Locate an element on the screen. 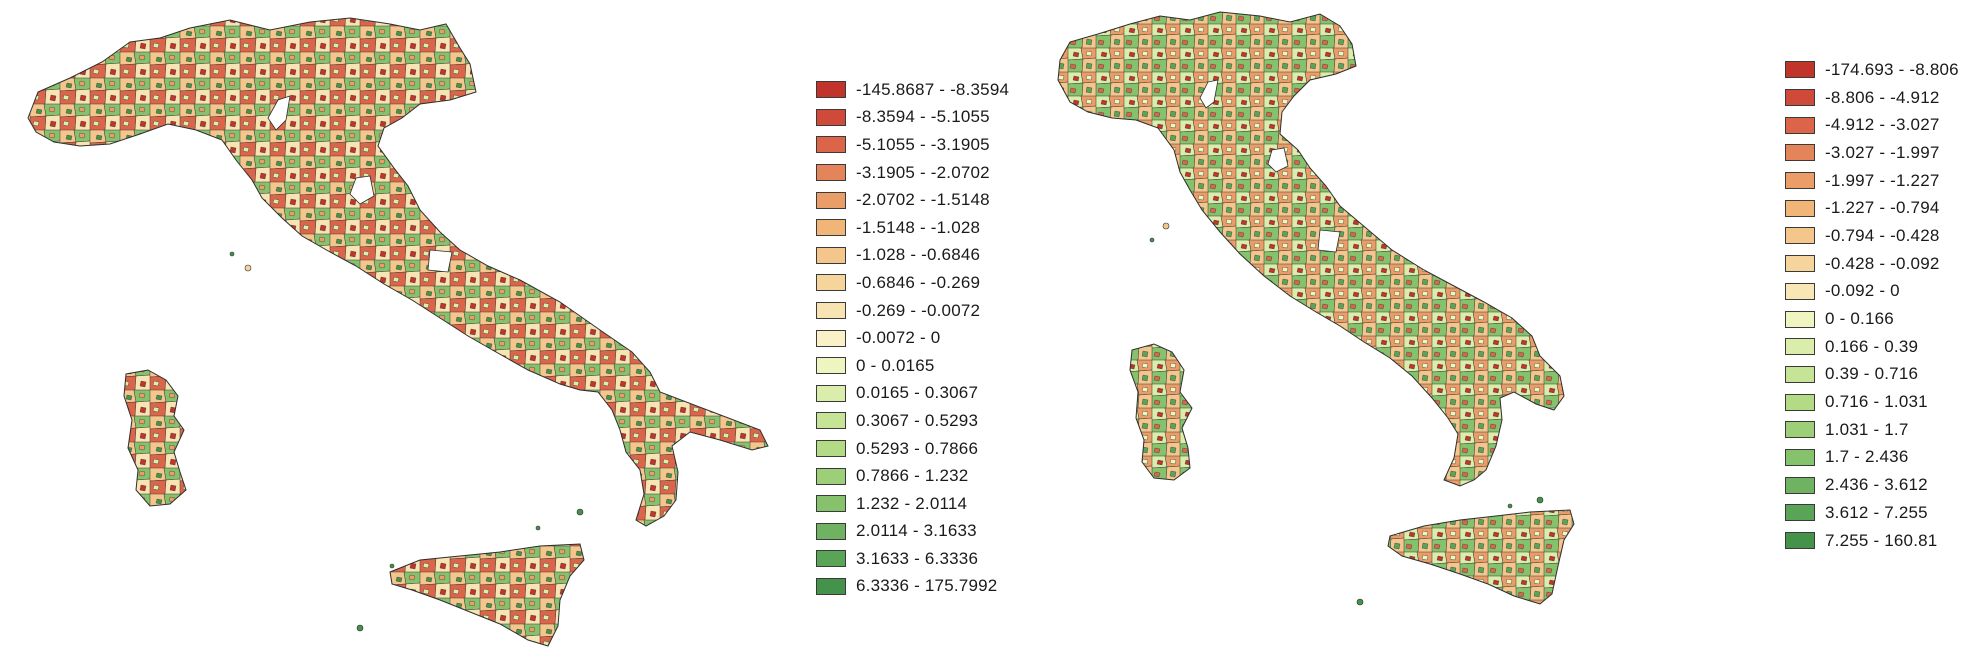 This screenshot has width=1972, height=656. legend-label: 0.7866 - 1.232 is located at coordinates (912, 476).